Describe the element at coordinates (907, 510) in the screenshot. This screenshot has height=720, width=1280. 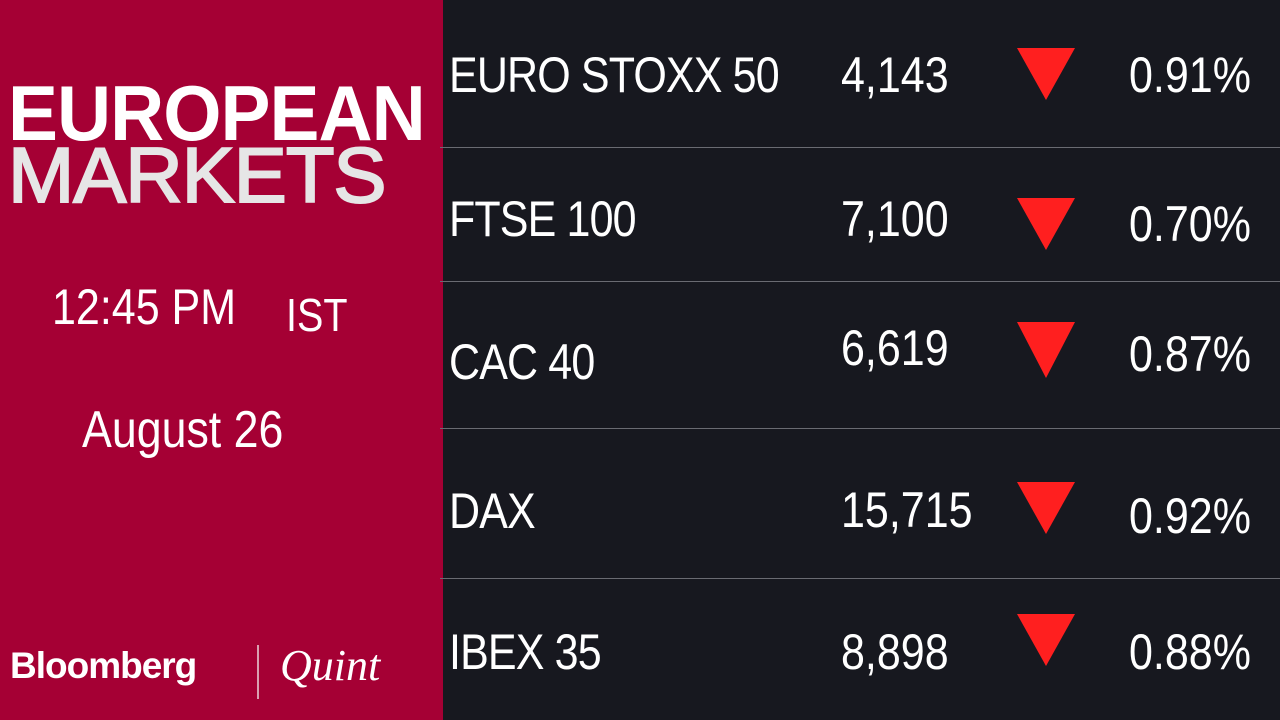
I see `index-value: 15,715` at that location.